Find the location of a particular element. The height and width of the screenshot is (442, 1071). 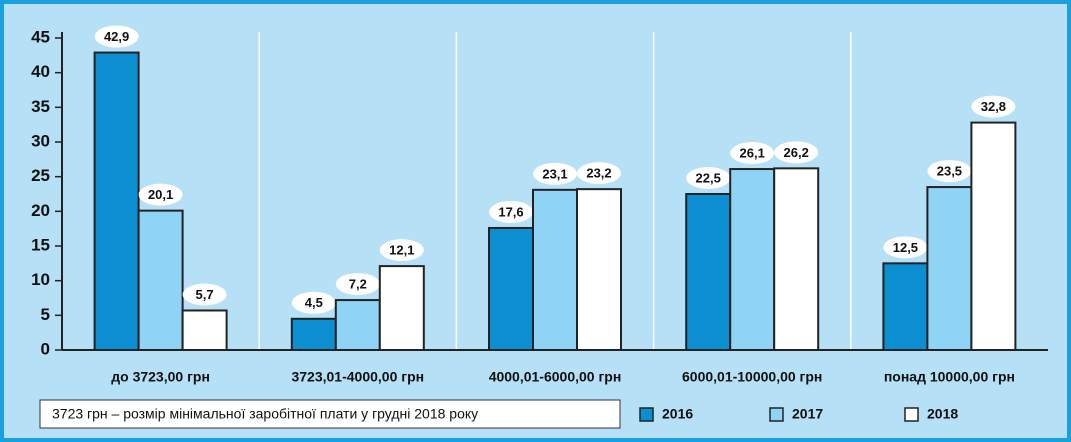

y-tick-label: 10 is located at coordinates (40, 279).